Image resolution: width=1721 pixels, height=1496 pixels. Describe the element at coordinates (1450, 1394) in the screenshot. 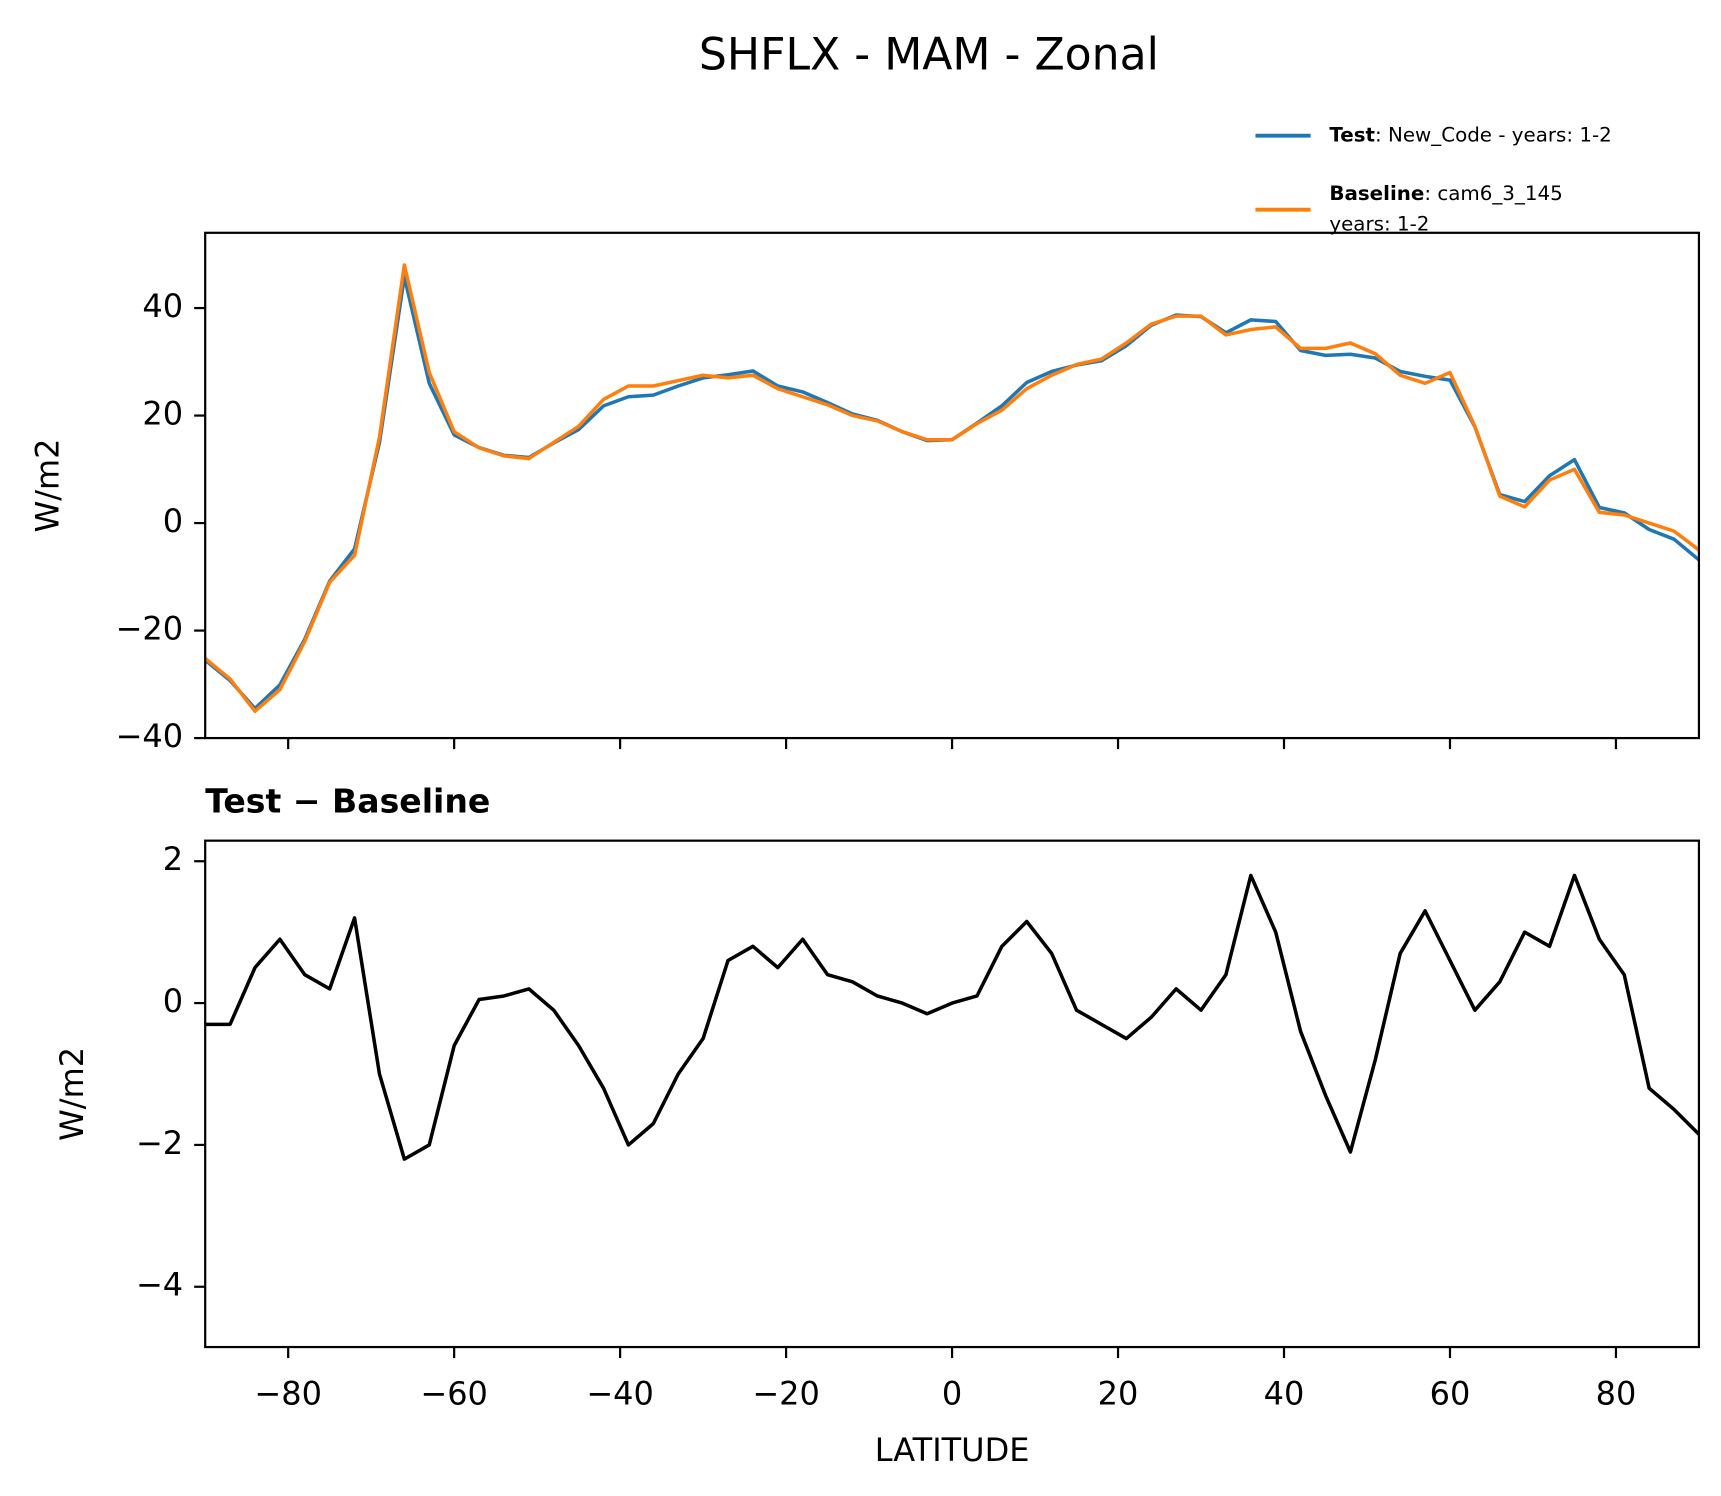

I see `x-tick-label: 60` at that location.